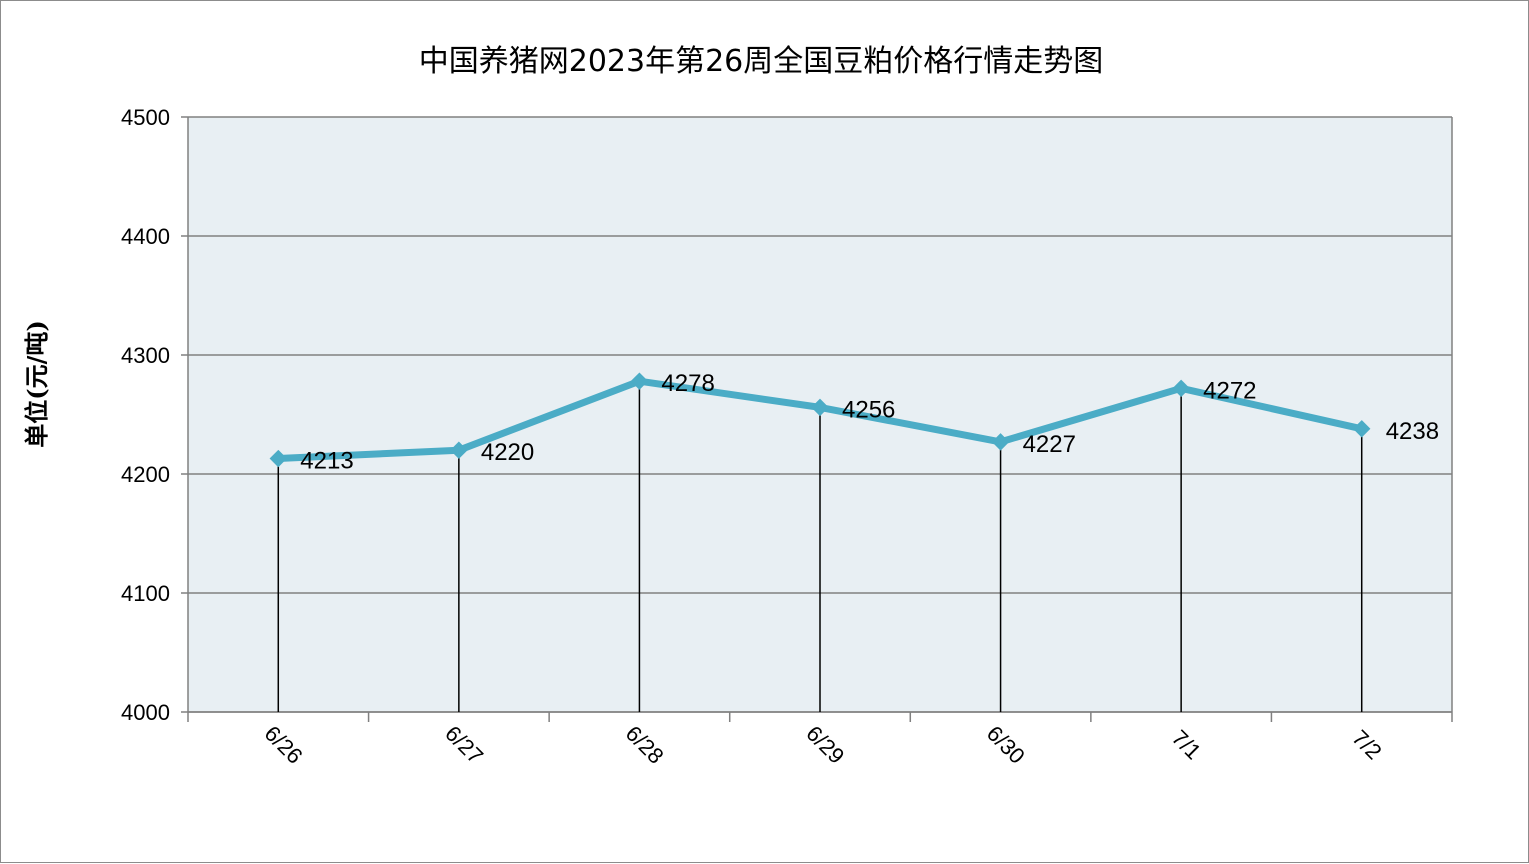 The image size is (1529, 864). Describe the element at coordinates (507, 452) in the screenshot. I see `data-label-6/27: 4220` at that location.